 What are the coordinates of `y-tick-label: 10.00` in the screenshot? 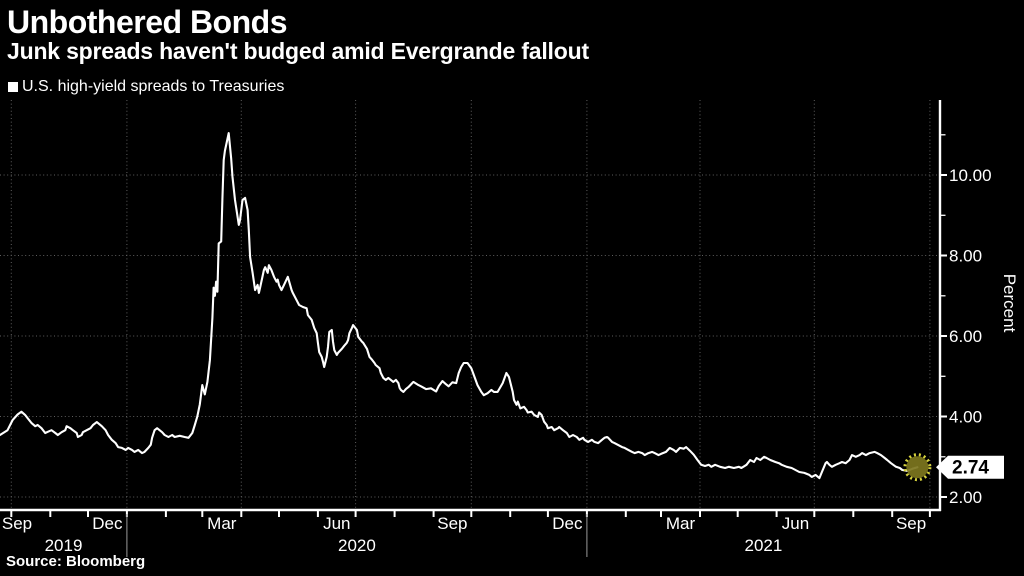 It's located at (970, 175).